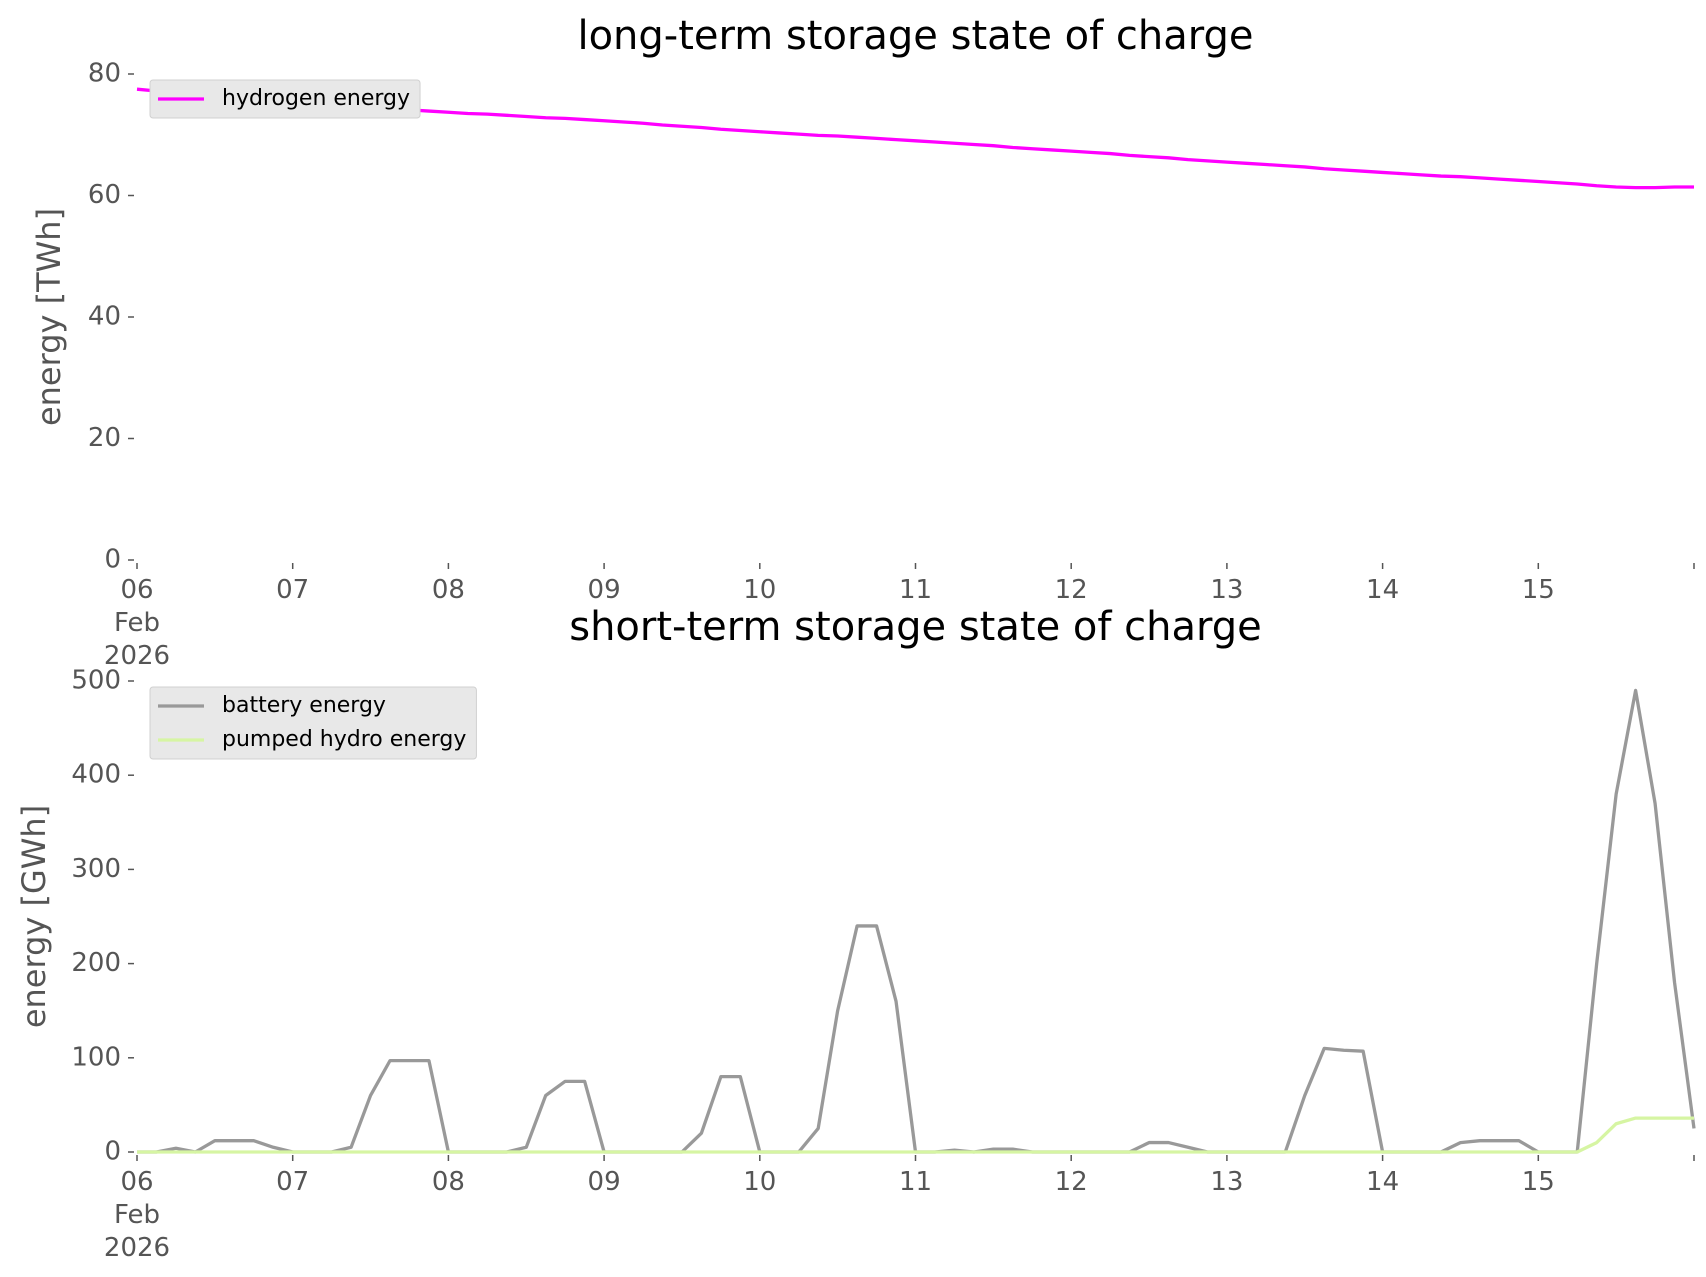 The height and width of the screenshot is (1277, 1706). I want to click on legend: battery energy pumped hydro energy, so click(313, 723).